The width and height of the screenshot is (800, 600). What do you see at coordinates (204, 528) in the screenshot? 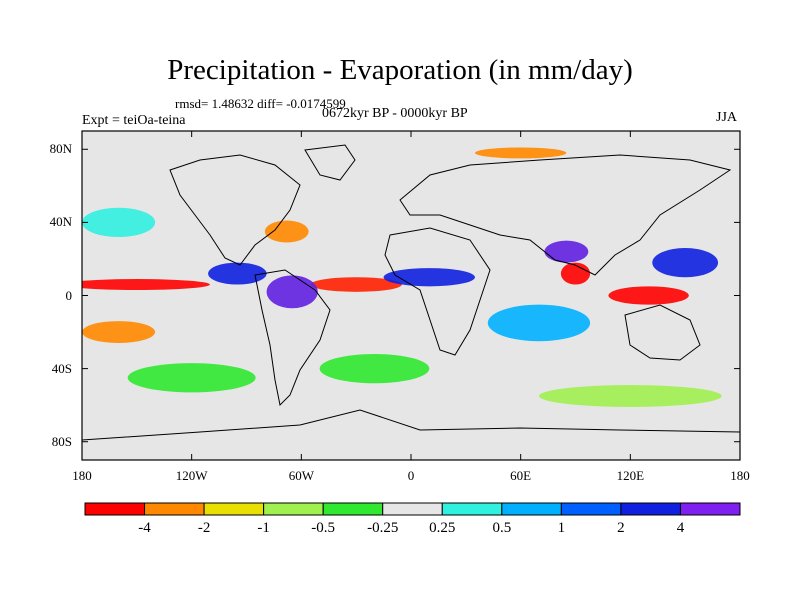
I see `colorbar-label: -2` at bounding box center [204, 528].